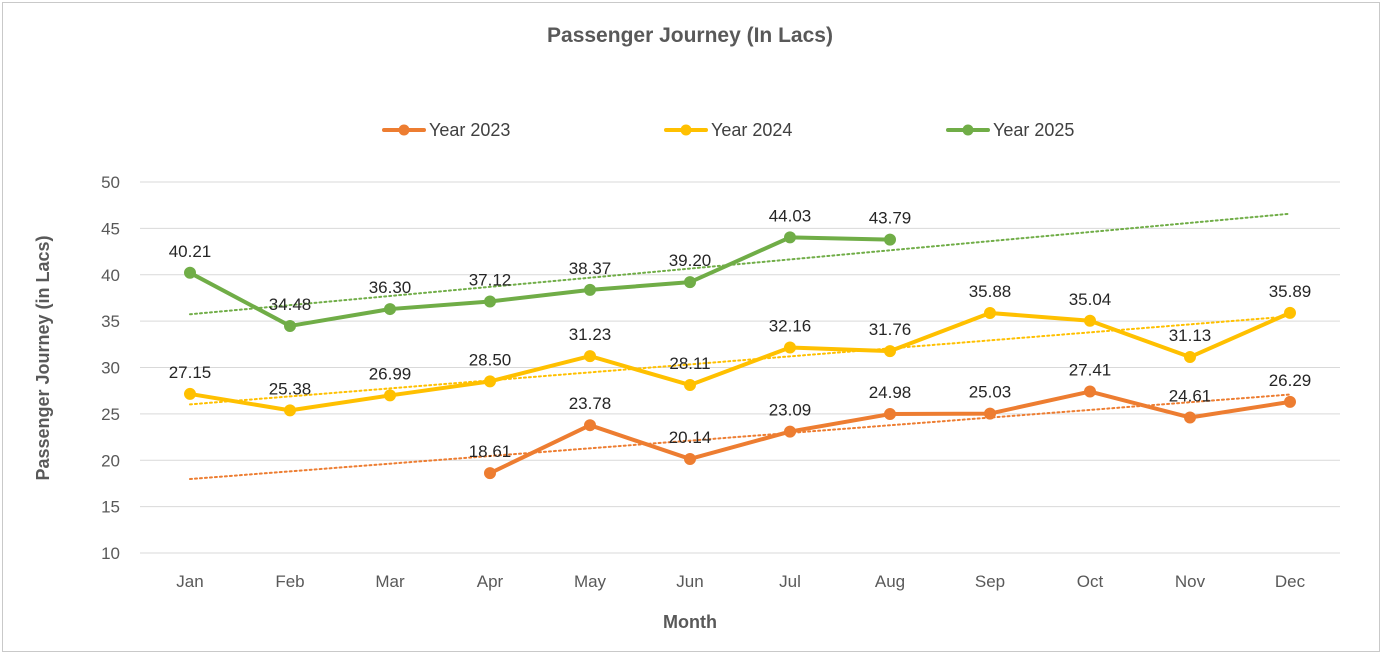 This screenshot has height=656, width=1384. I want to click on y-tick-label: 30, so click(110, 368).